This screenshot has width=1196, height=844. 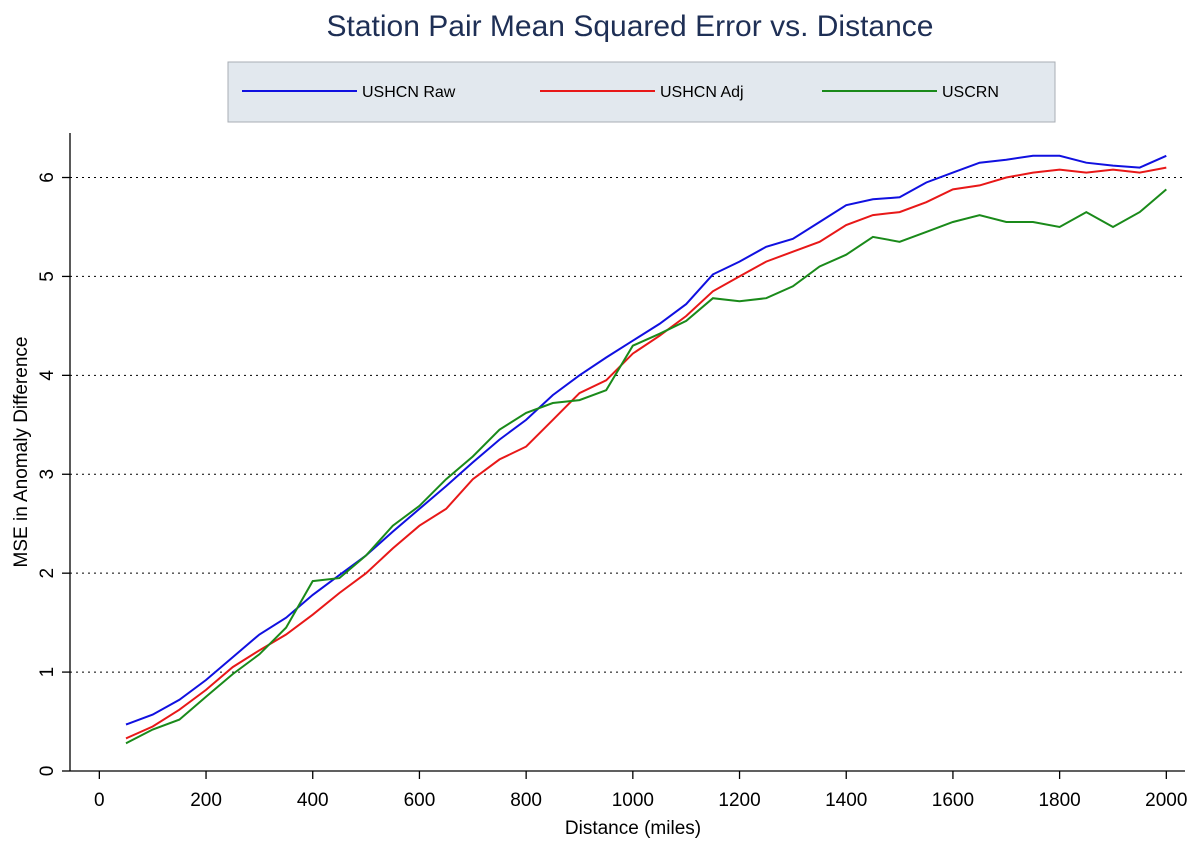 I want to click on y-tick-label: 1, so click(x=47, y=672).